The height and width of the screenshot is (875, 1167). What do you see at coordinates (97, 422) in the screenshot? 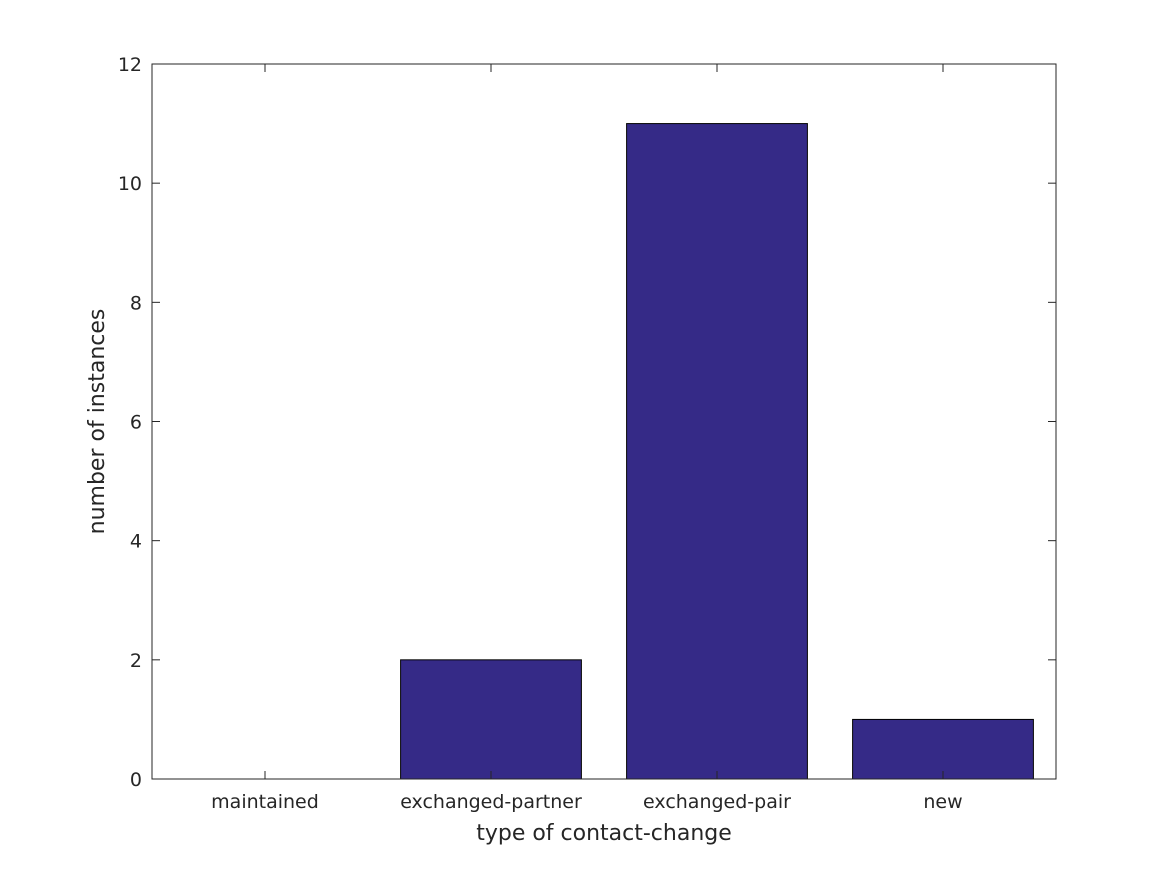
I see `y-axis-label: number of instances` at bounding box center [97, 422].